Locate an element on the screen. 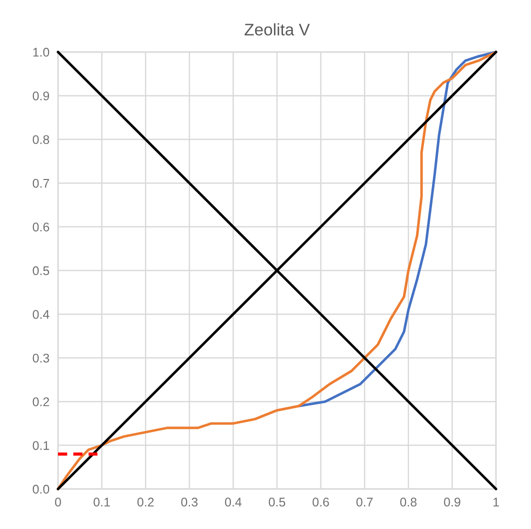 The width and height of the screenshot is (531, 529). y-tick-label: 0.7 is located at coordinates (41, 183).